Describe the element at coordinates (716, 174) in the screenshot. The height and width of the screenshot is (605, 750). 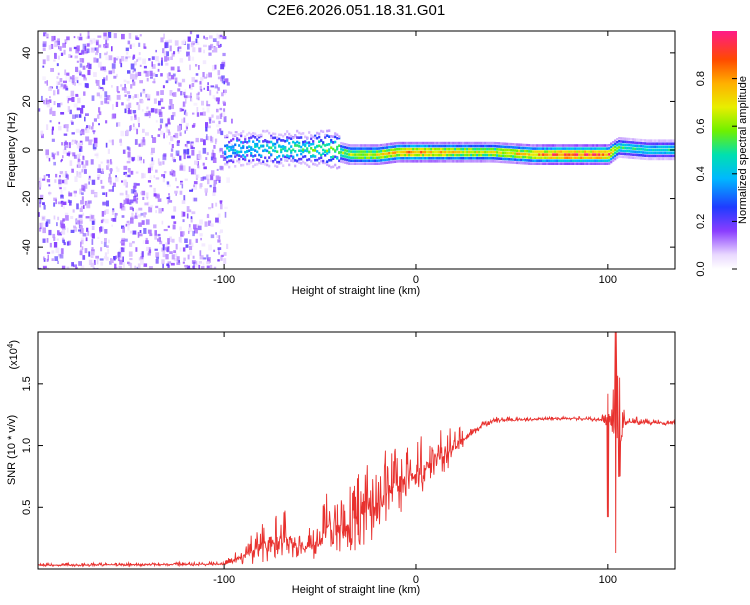
I see `colorbar-ticks: 0.00.20.40.60.8` at that location.